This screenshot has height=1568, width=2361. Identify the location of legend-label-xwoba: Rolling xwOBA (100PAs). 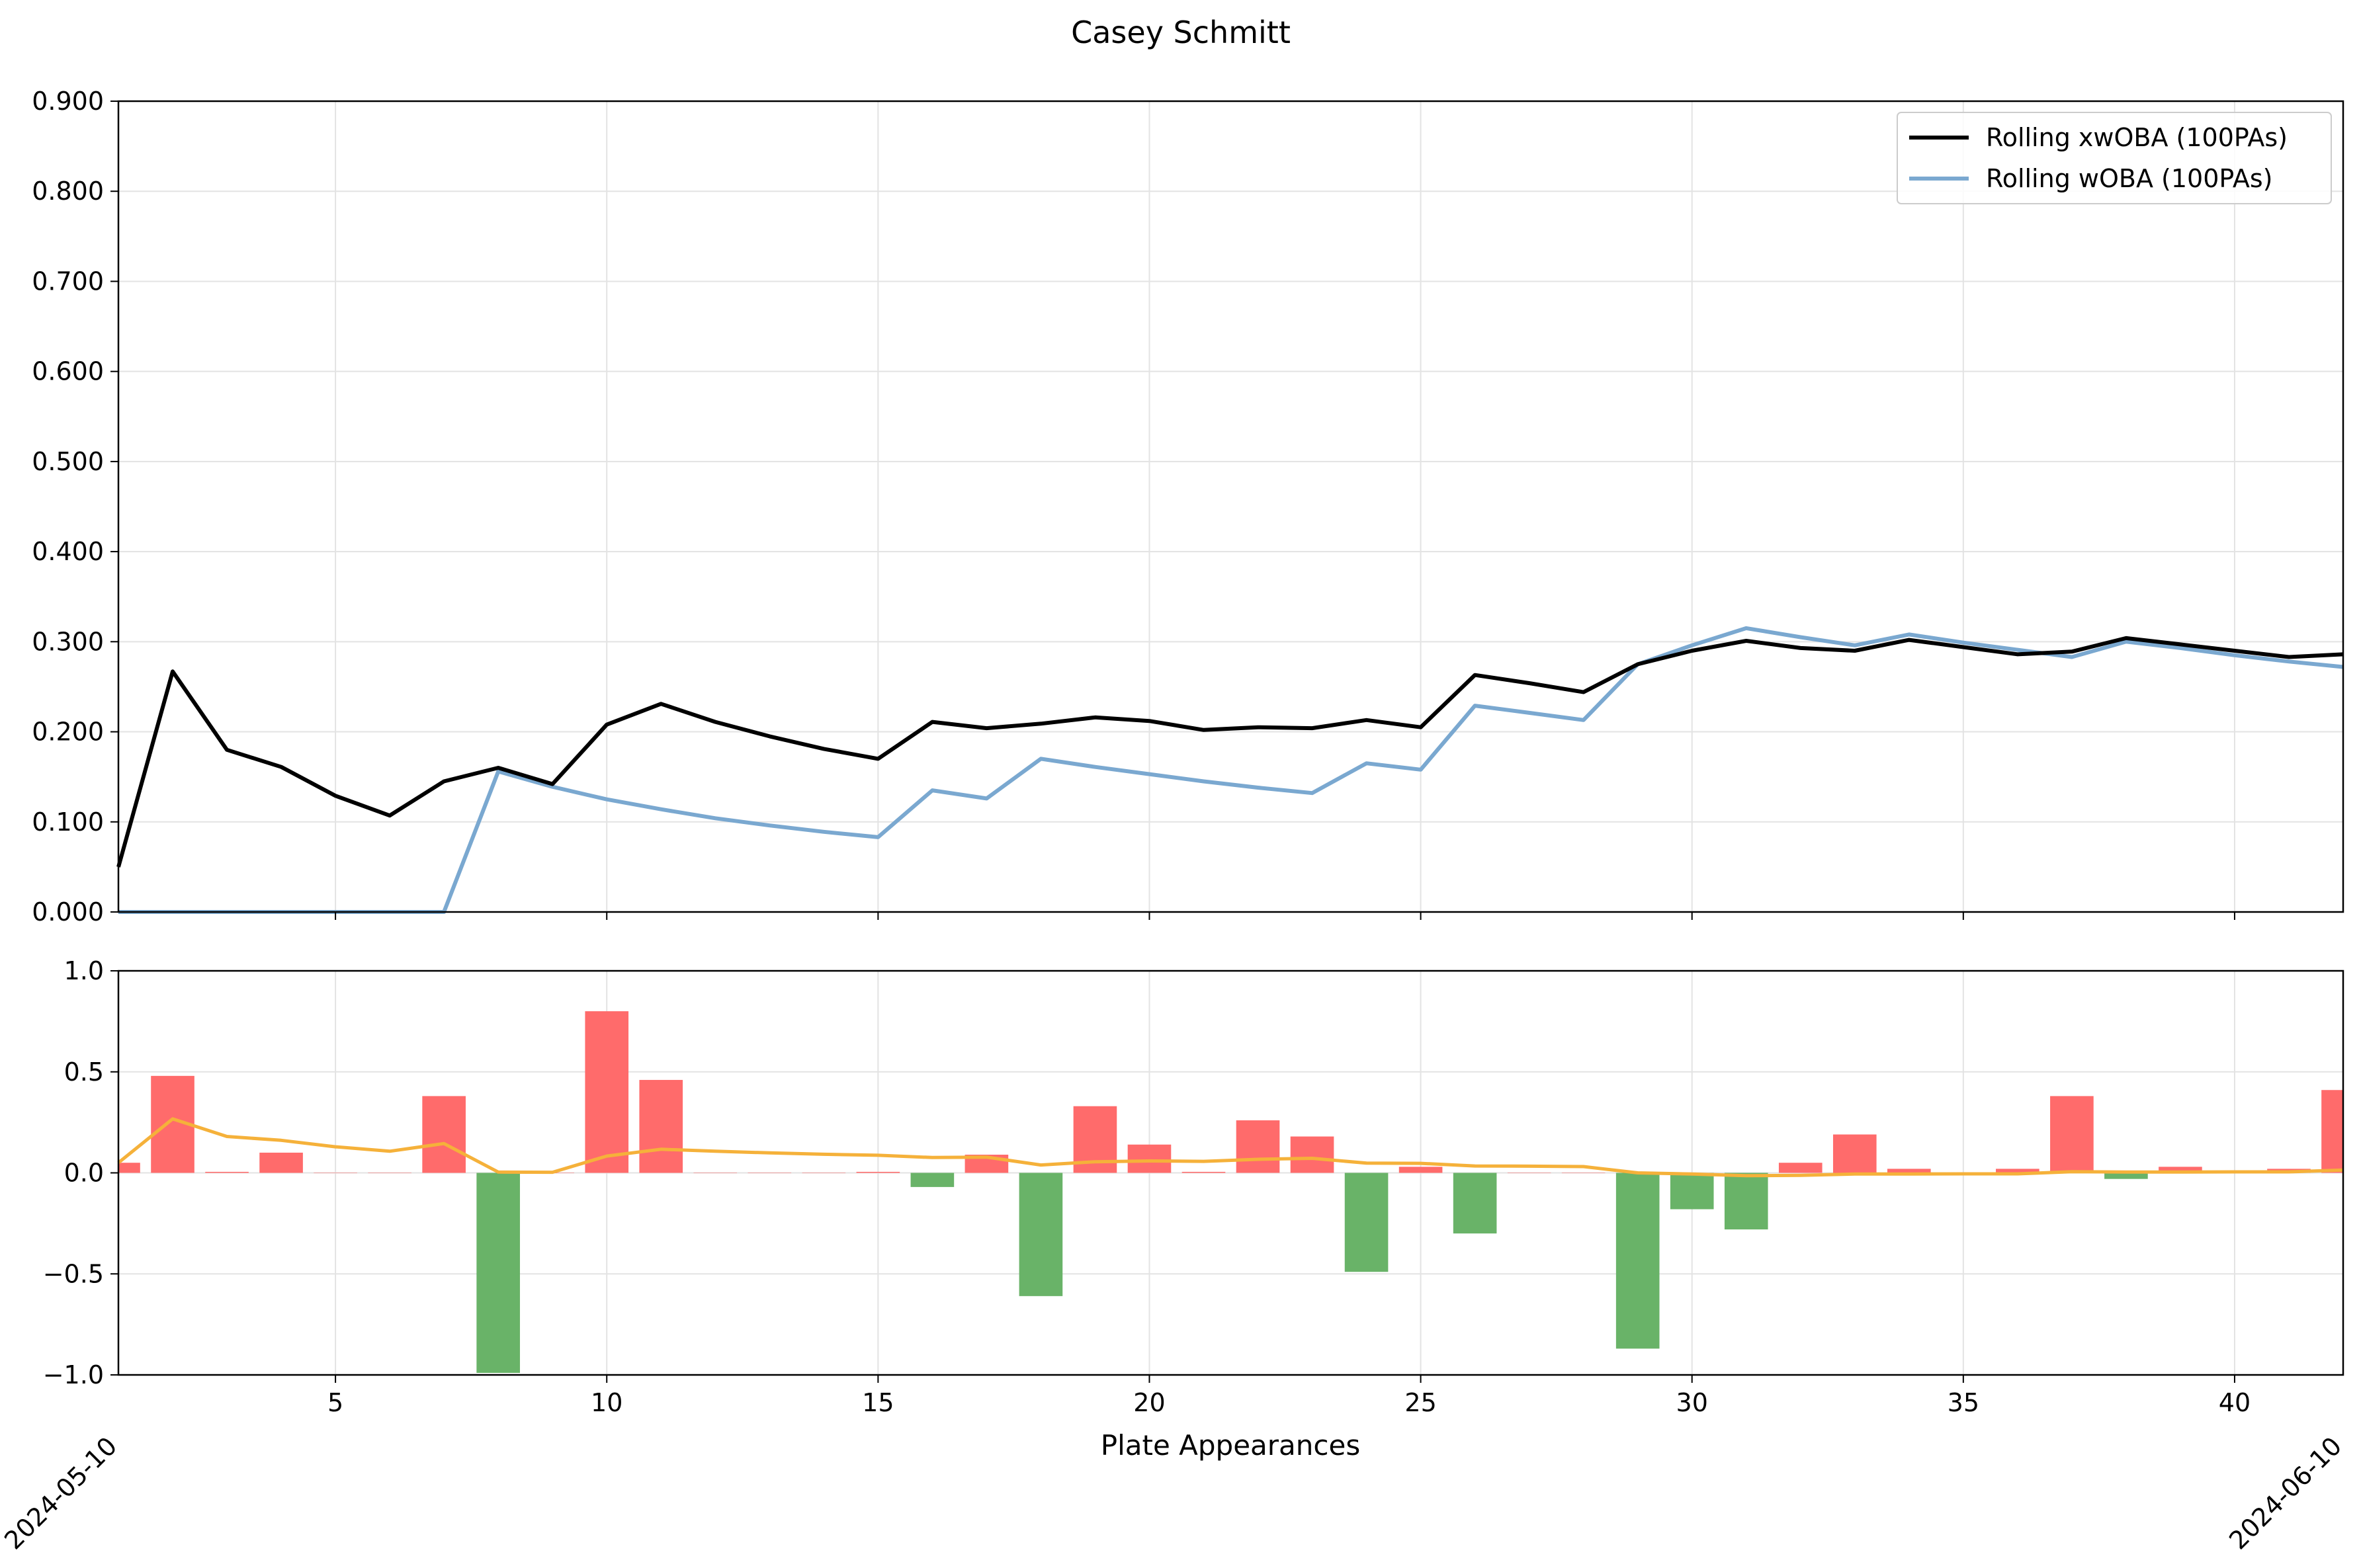
(2137, 137).